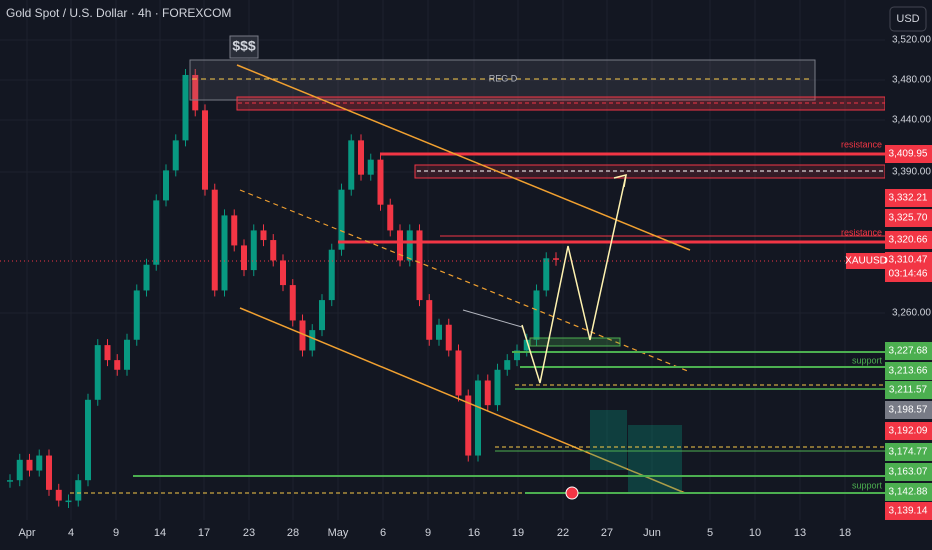 The image size is (932, 550). I want to click on event-icon, so click(572, 493).